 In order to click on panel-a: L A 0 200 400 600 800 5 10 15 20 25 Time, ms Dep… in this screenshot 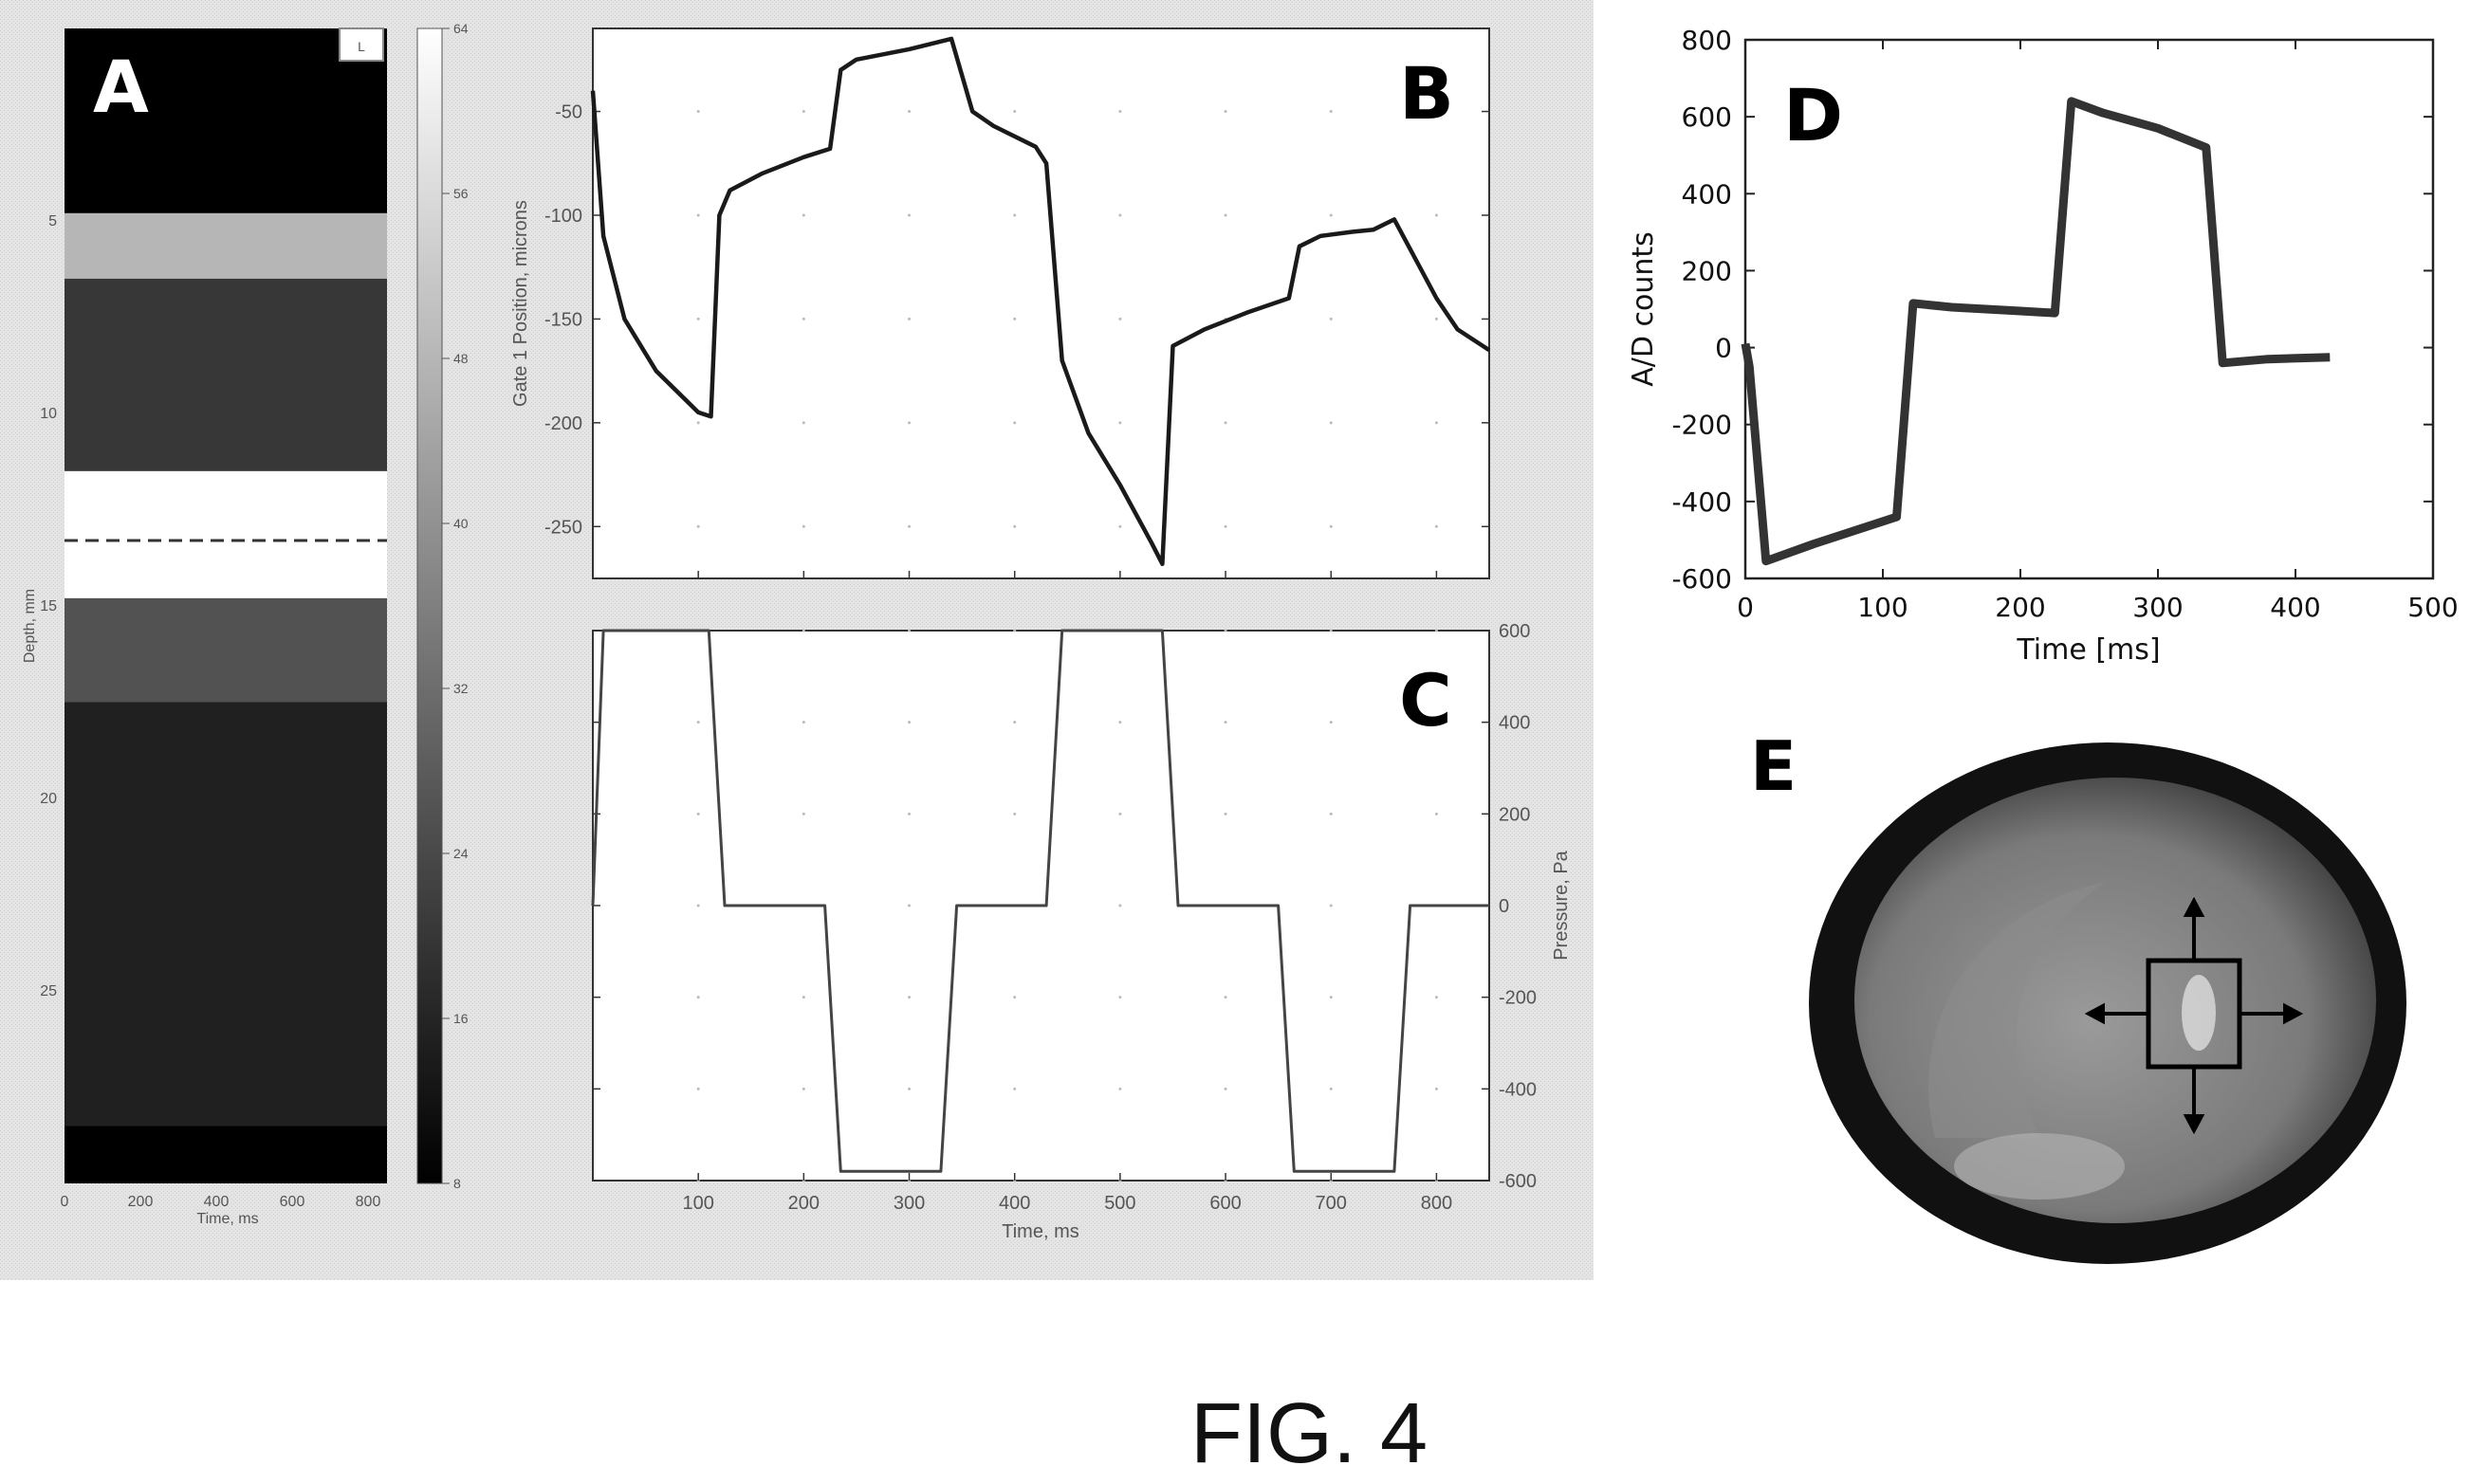, I will do `click(245, 624)`.